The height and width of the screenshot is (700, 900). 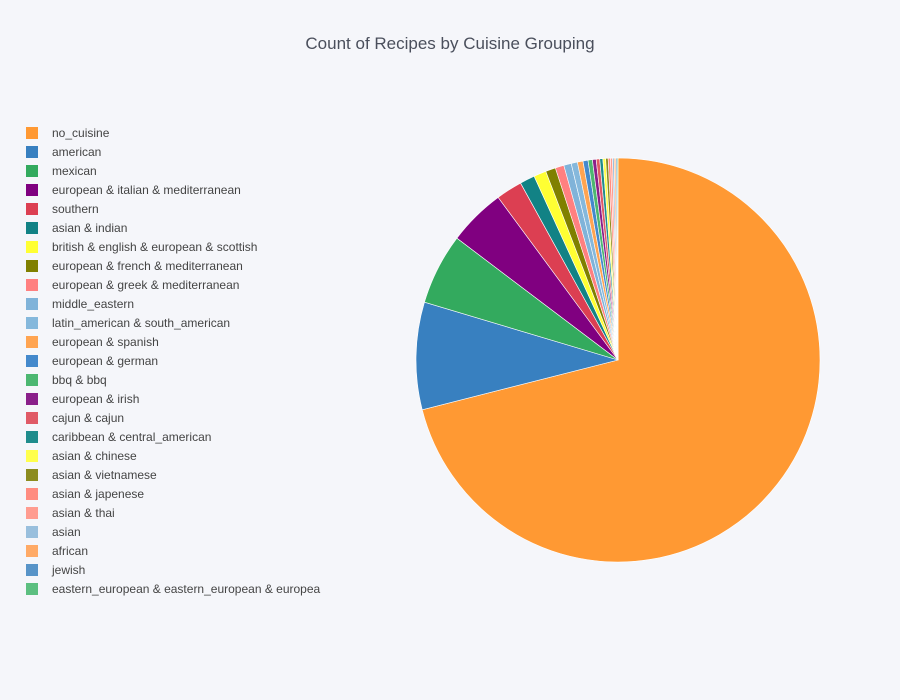 What do you see at coordinates (191, 550) in the screenshot?
I see `legend-item: african` at bounding box center [191, 550].